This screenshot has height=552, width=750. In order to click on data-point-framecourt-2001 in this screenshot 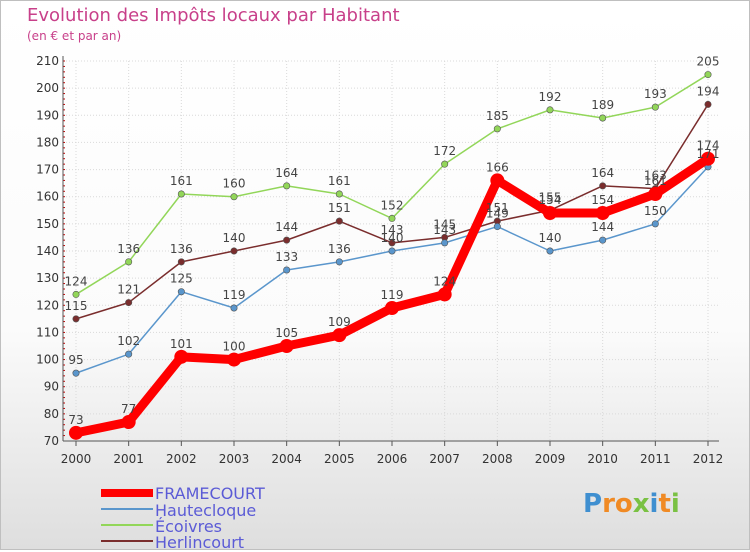, I will do `click(128, 422)`.